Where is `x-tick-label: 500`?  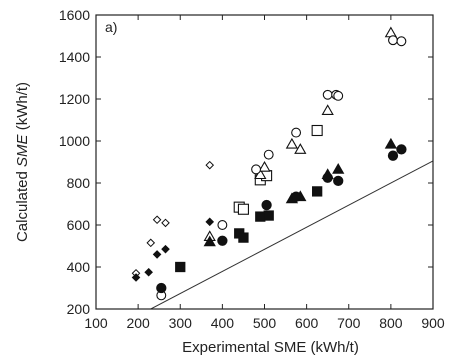 x-tick-label: 500 is located at coordinates (265, 323).